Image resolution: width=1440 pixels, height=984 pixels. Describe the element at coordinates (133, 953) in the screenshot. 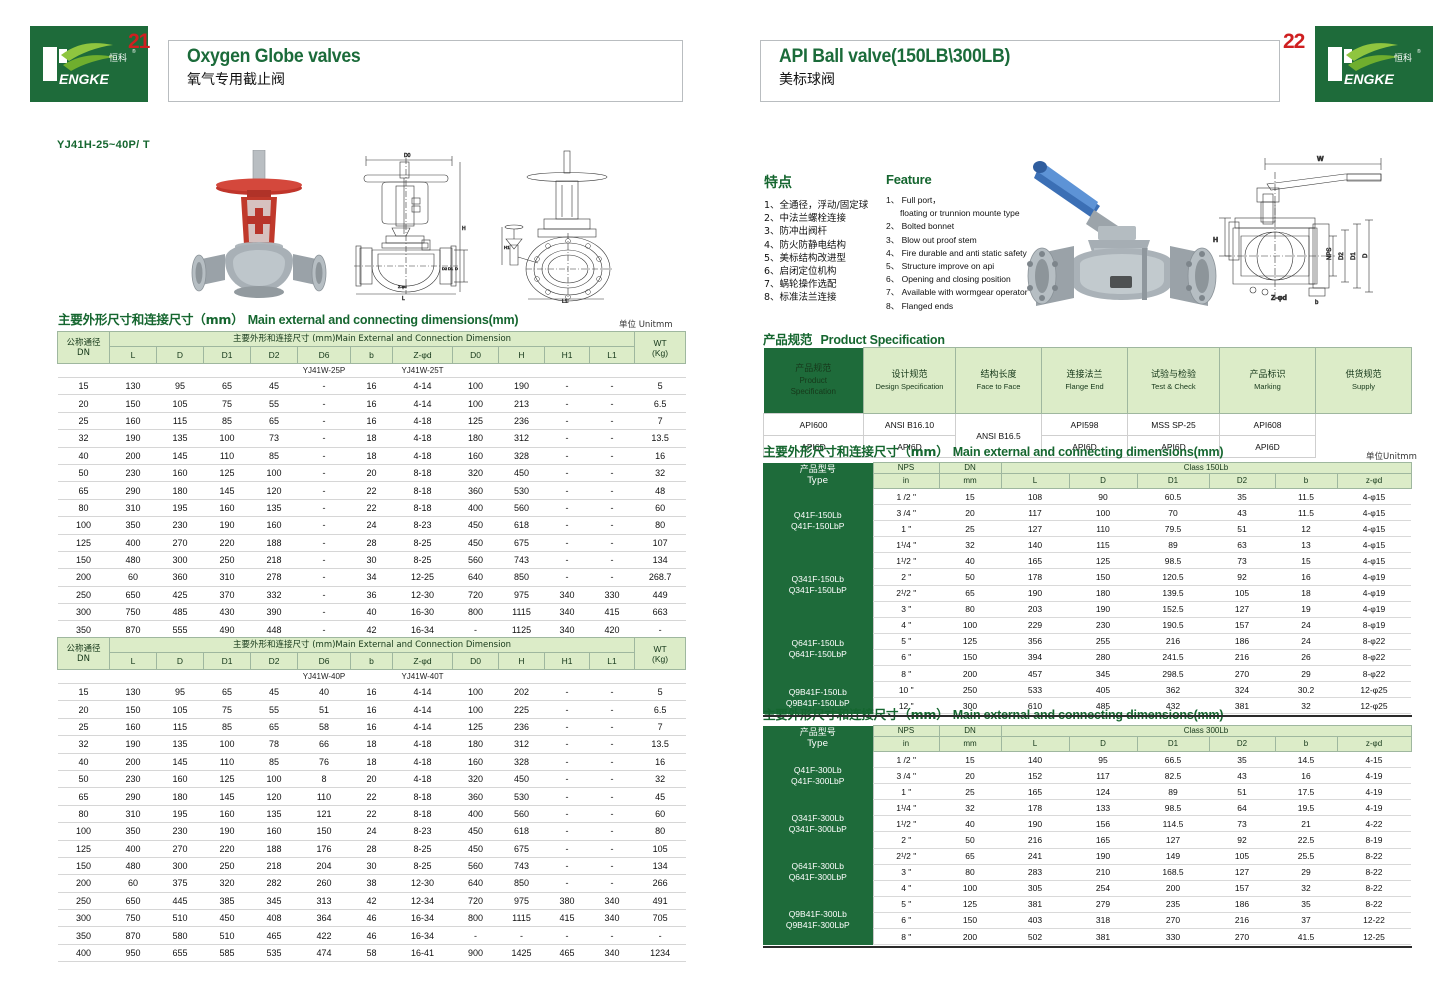

I see `cell: 950` at that location.